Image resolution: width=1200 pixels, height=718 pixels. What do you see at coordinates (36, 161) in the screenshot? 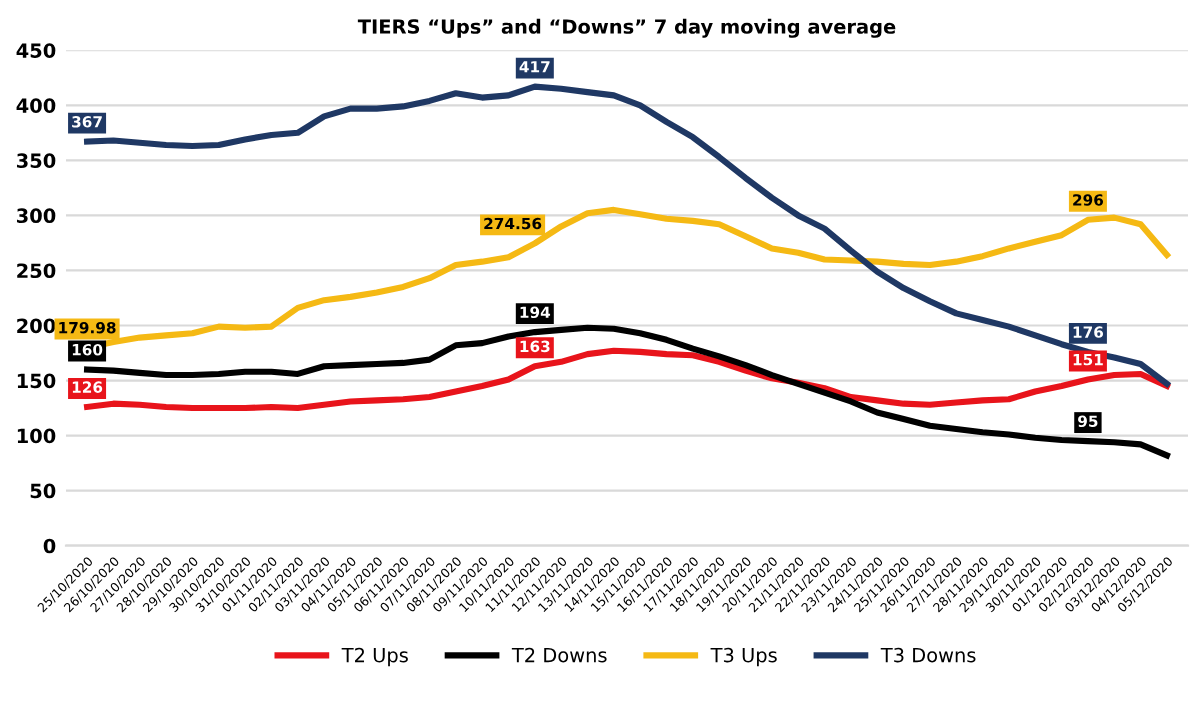
I see `y-tick-label: 350` at bounding box center [36, 161].